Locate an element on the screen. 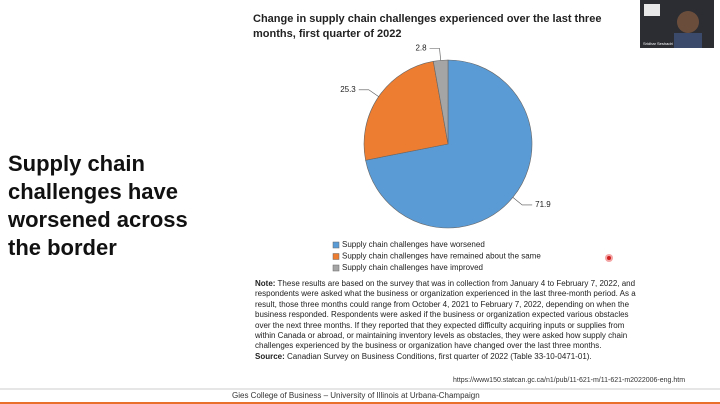 This screenshot has height=404, width=720. source-label: Source: is located at coordinates (270, 356).